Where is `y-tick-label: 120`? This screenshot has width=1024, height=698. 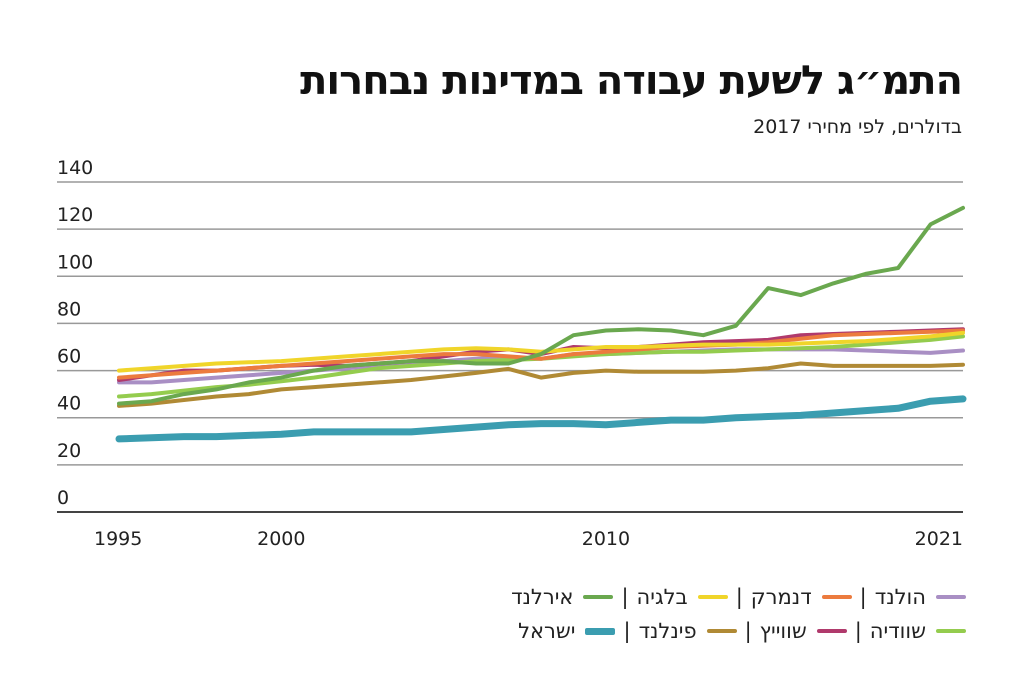
y-tick-label: 120 is located at coordinates (75, 215).